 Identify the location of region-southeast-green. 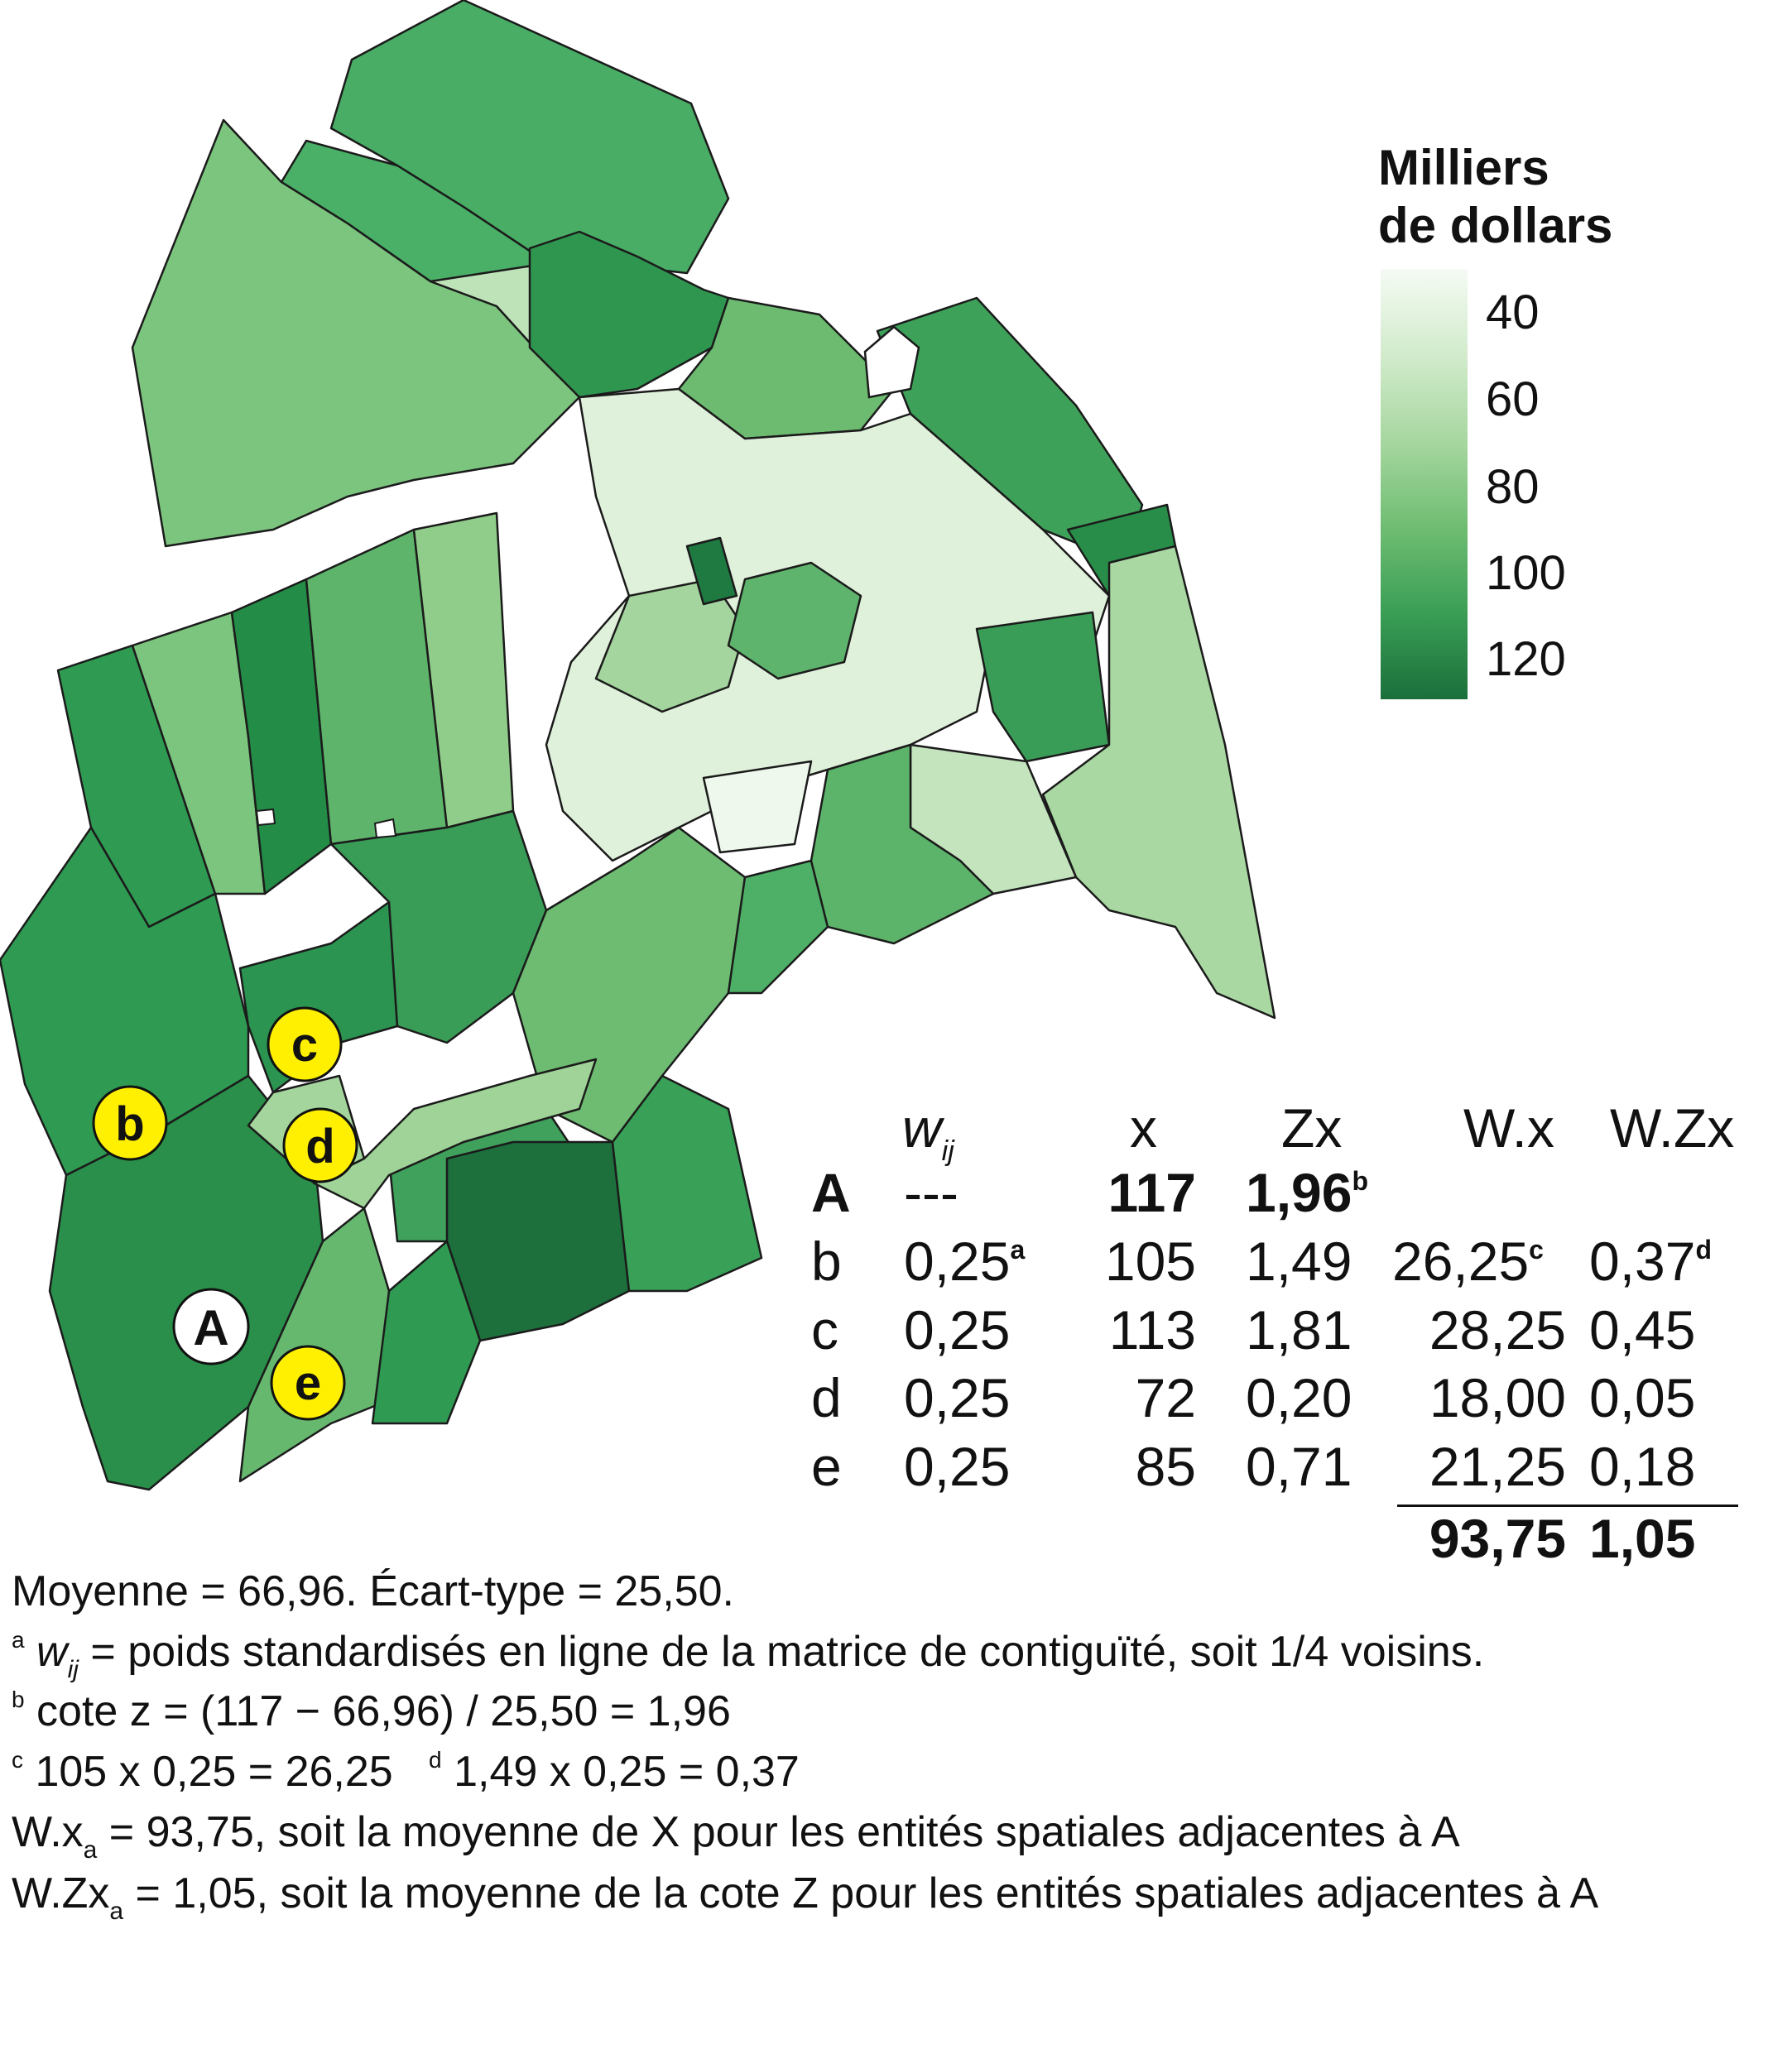
(902, 844).